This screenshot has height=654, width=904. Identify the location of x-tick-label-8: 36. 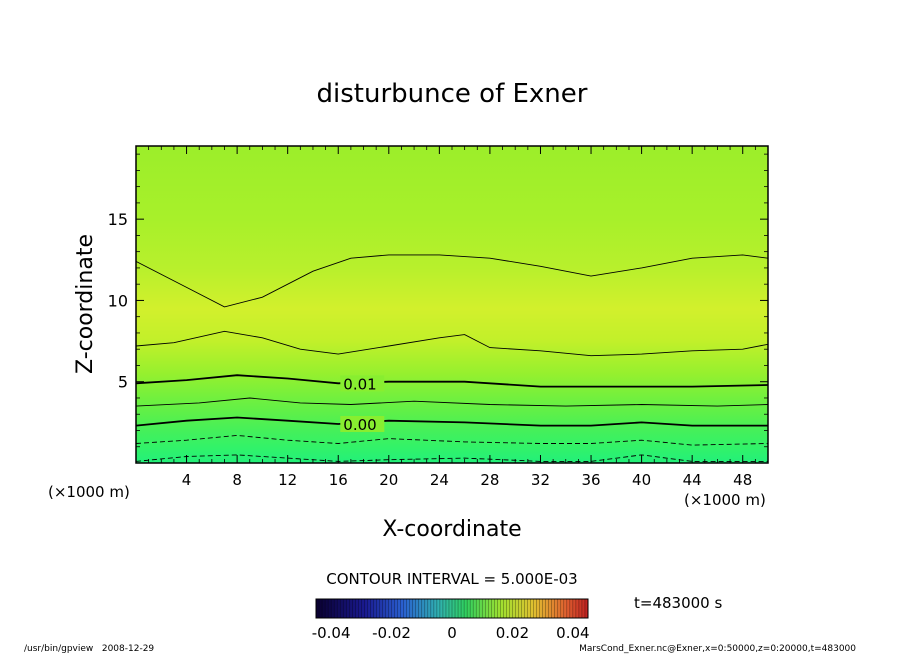
(590, 480).